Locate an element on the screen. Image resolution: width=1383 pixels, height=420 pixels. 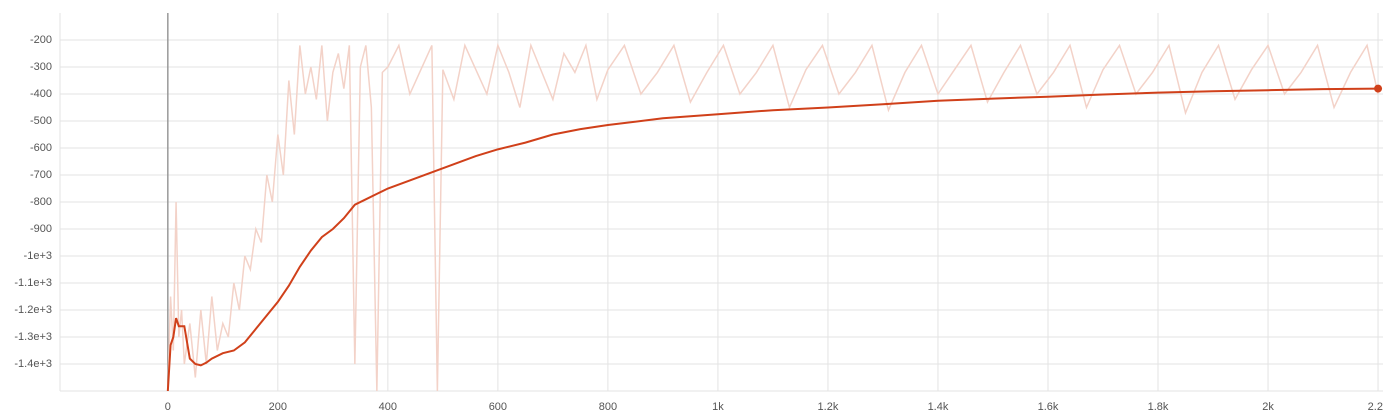
y-tick-label: -900 is located at coordinates (41, 229).